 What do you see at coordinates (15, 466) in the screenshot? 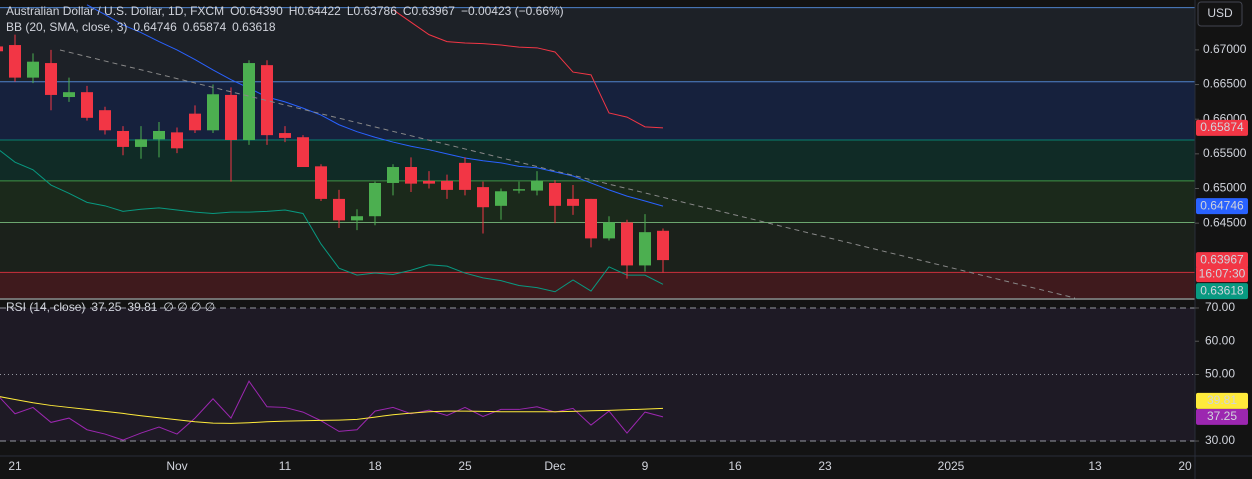
I see `x-tick-label: 21` at bounding box center [15, 466].